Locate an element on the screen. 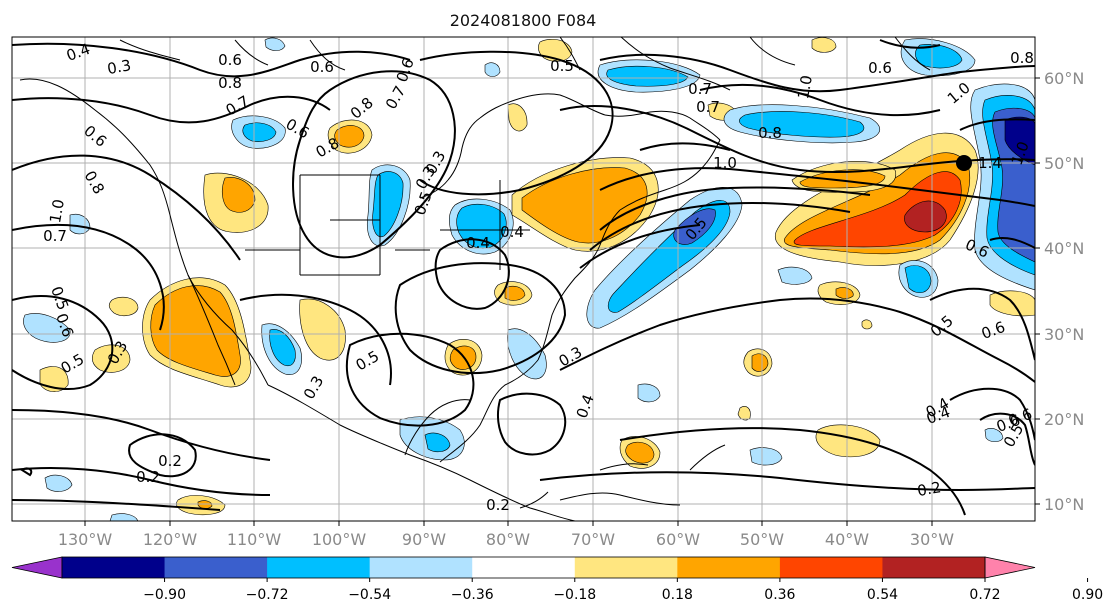  contour-label: 0.3 is located at coordinates (119, 67).